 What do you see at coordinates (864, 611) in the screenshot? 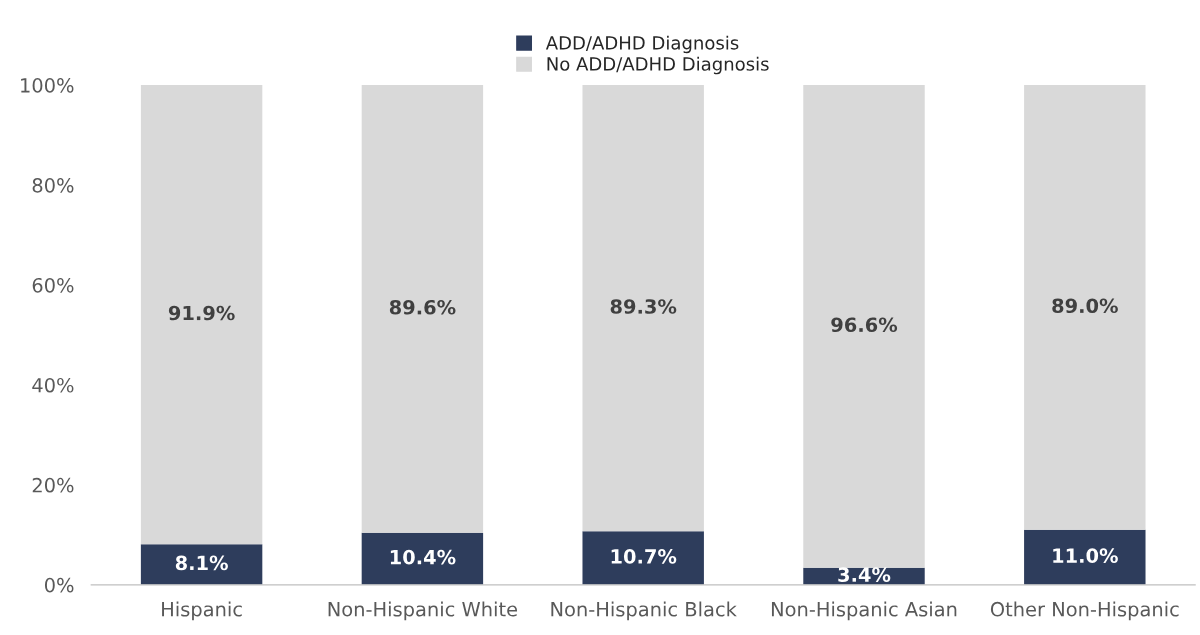
I see `x-tick-label: Non-Hispanic Asian` at bounding box center [864, 611].